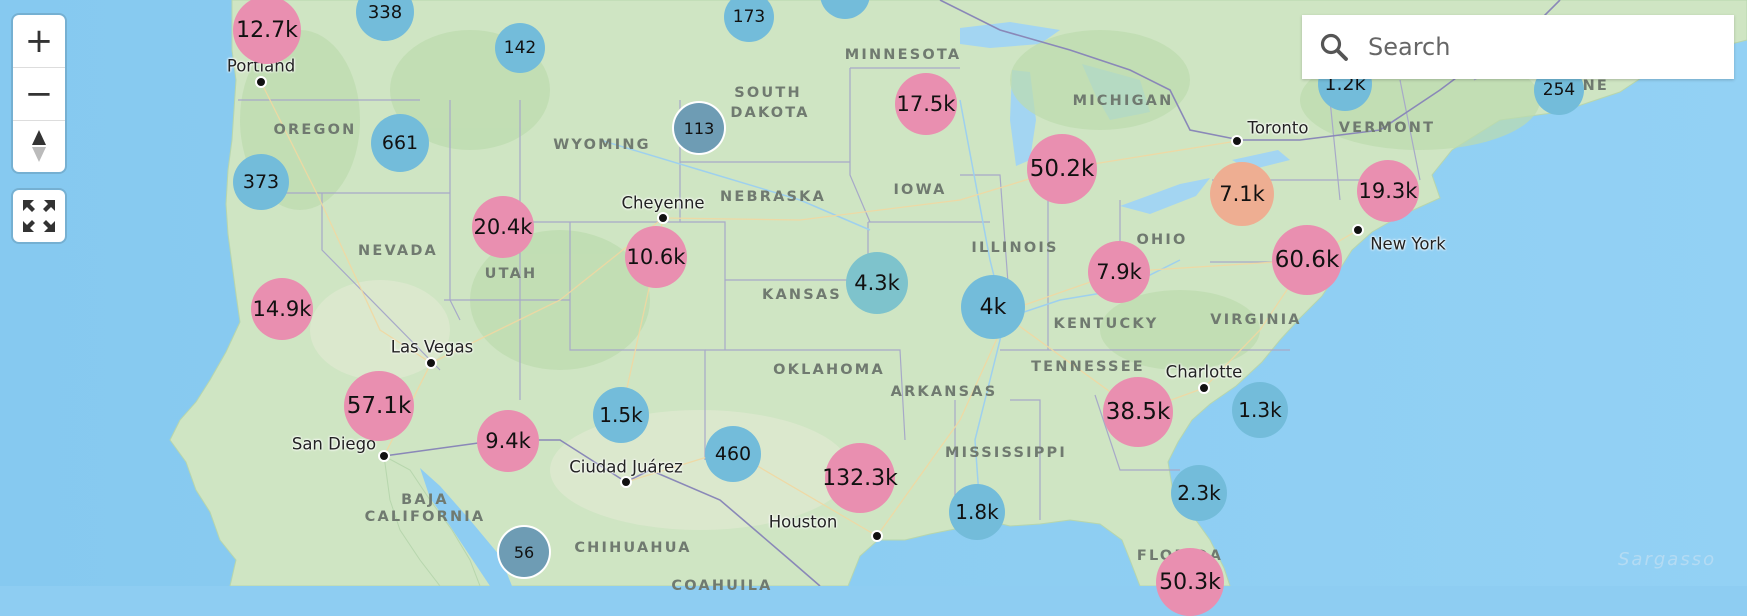  I want to click on cluster-marker: 10.6k, so click(656, 257).